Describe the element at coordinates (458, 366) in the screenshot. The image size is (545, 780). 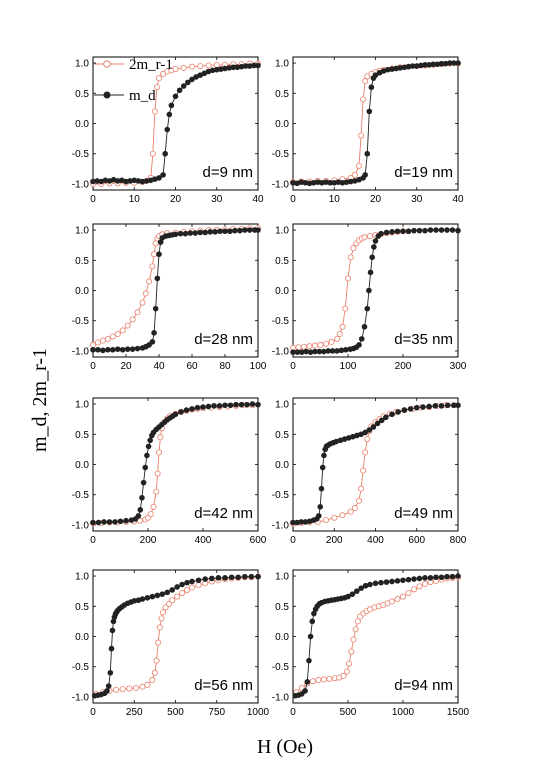
I see `x-tick-label: 300` at that location.